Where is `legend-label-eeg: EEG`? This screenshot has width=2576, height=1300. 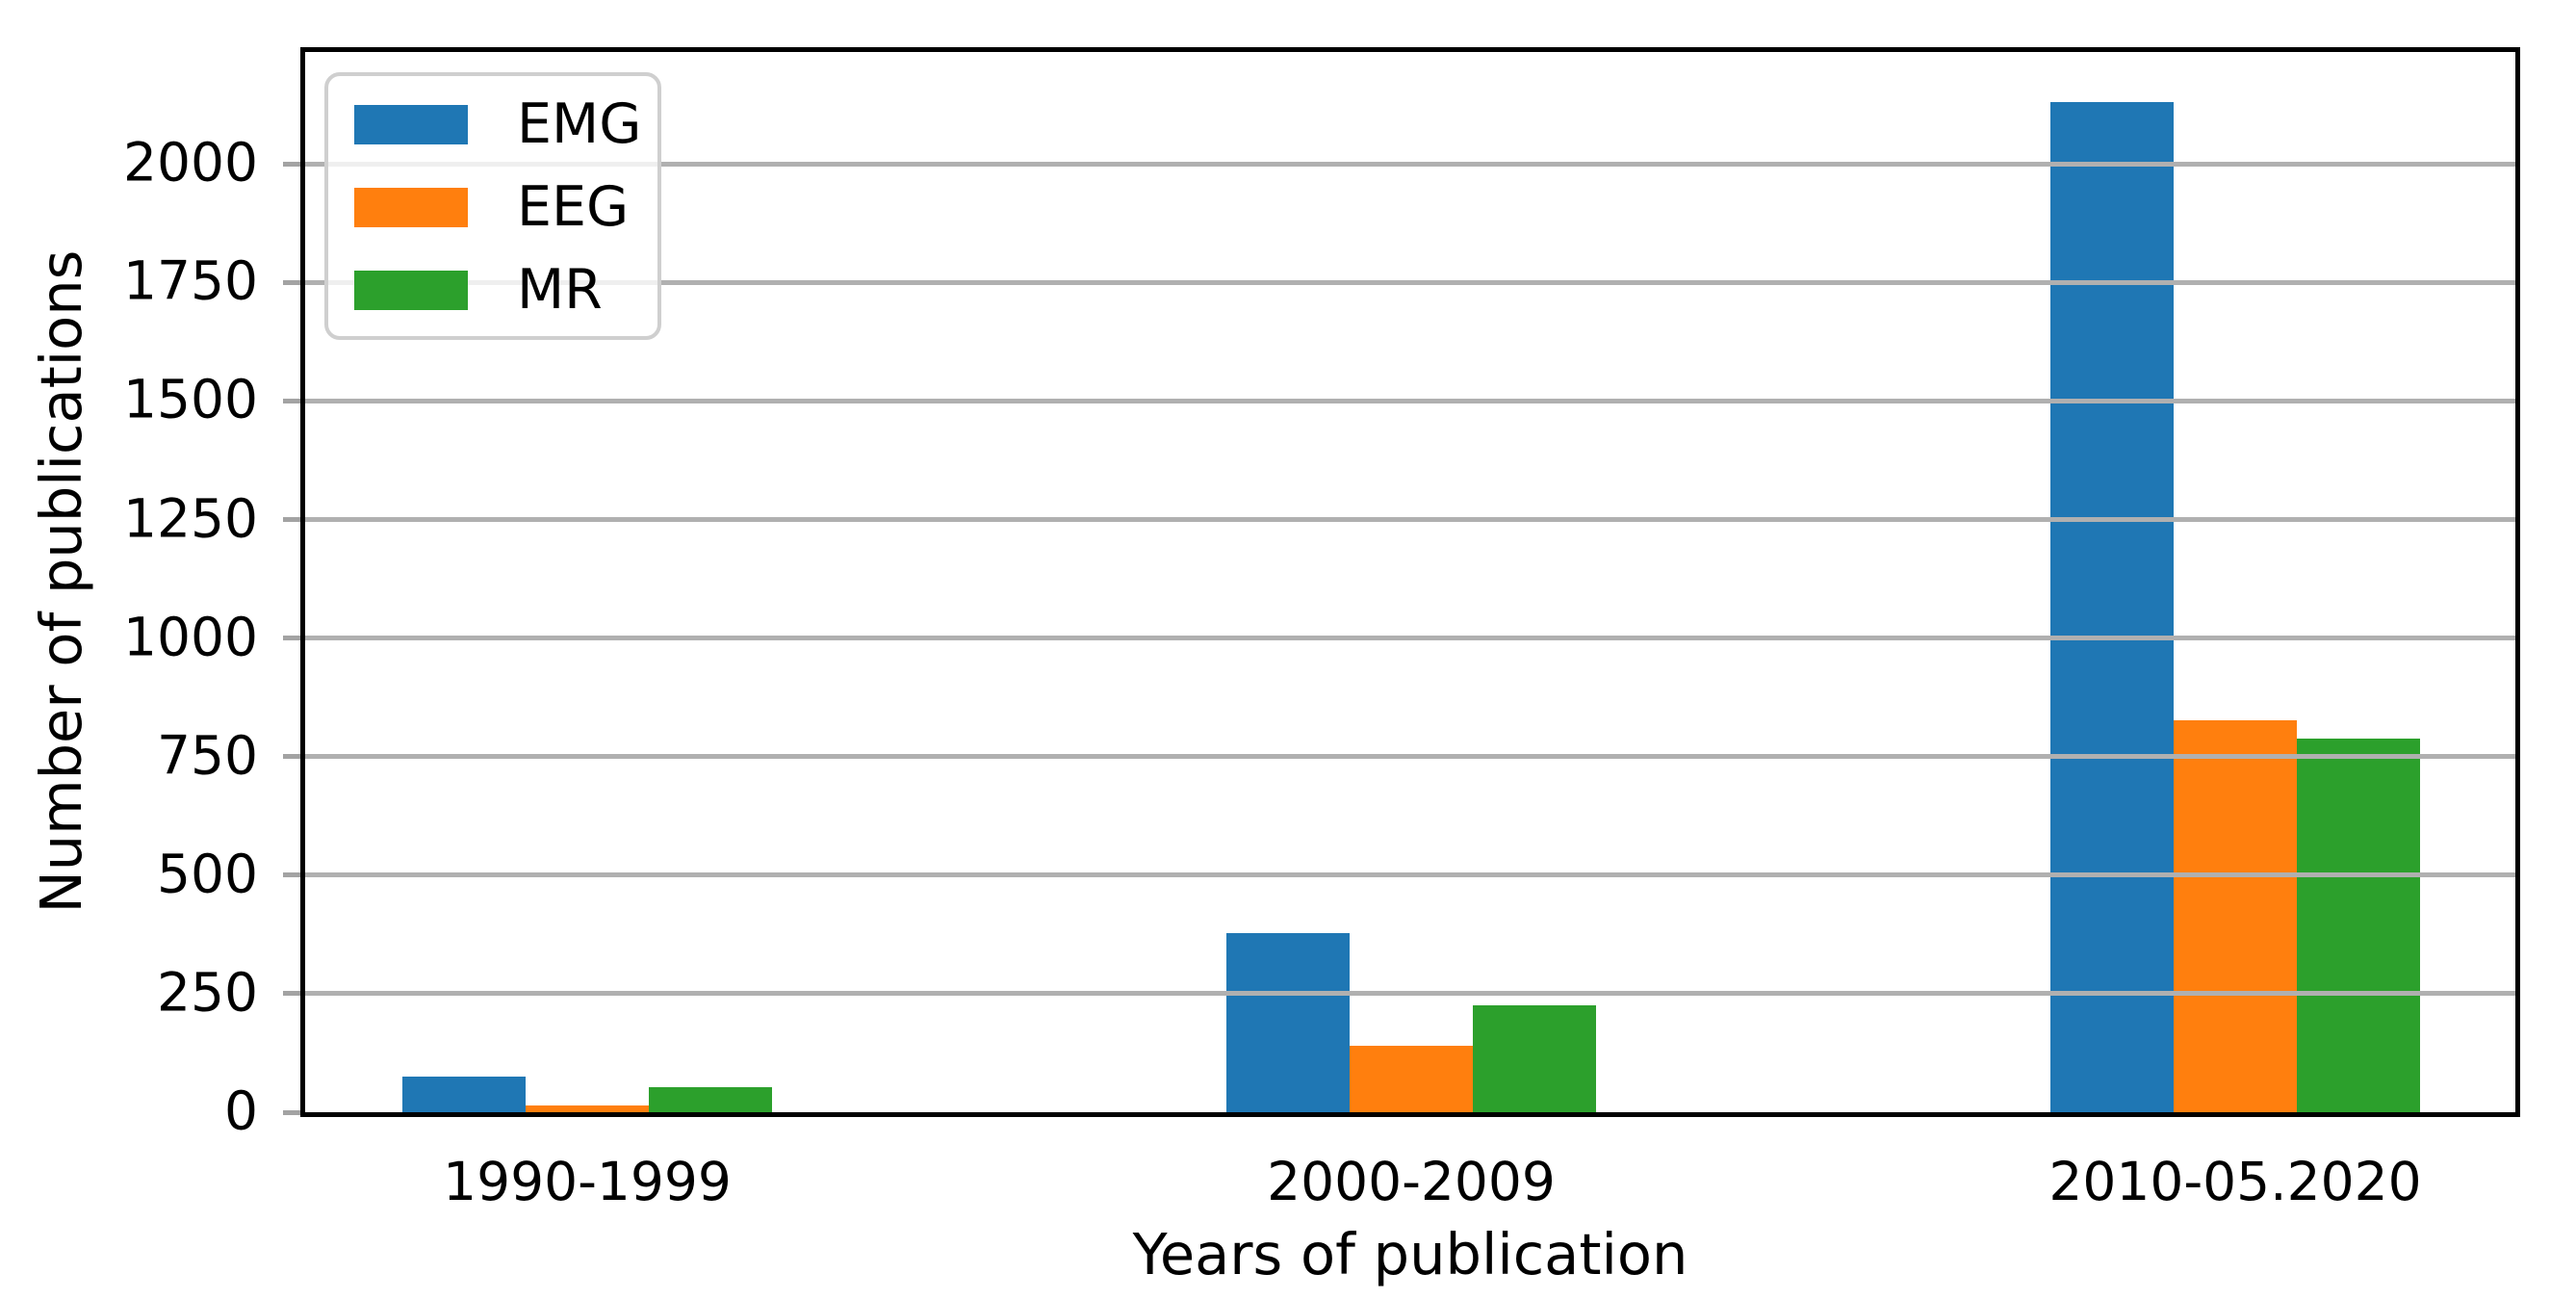 legend-label-eeg: EEG is located at coordinates (574, 207).